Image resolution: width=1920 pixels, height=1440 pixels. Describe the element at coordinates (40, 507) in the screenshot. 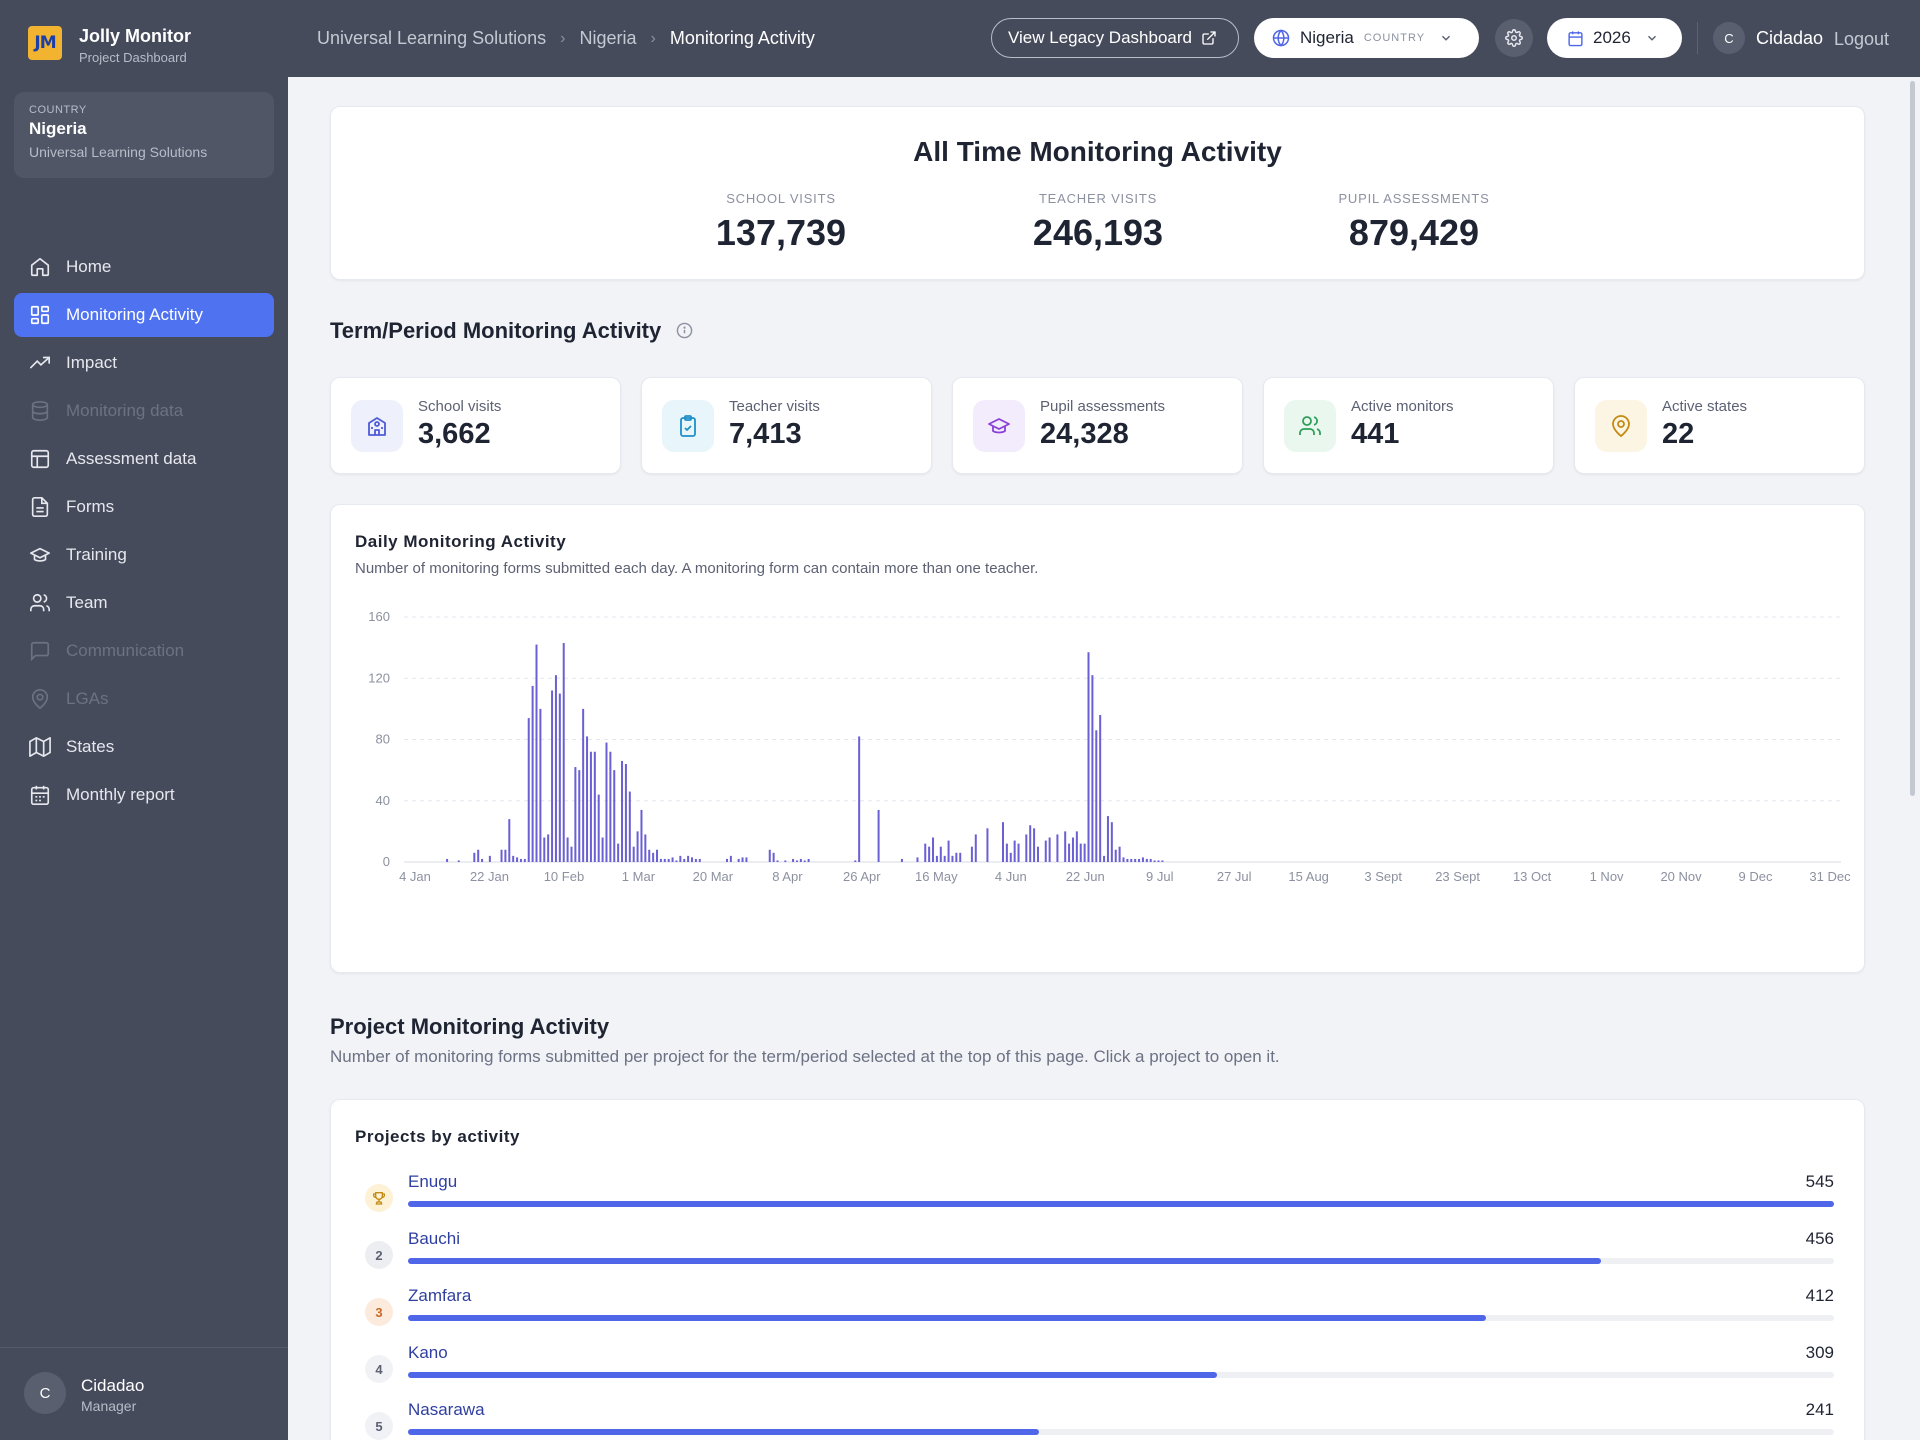

I see `document-icon` at that location.